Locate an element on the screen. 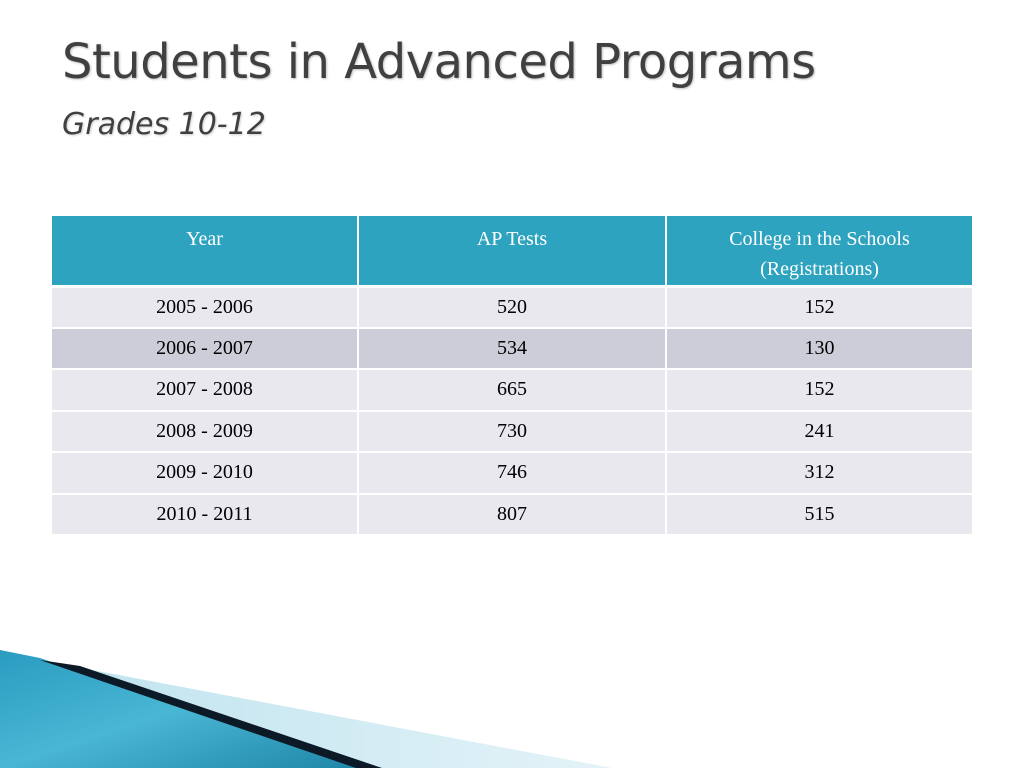 The height and width of the screenshot is (768, 1024). header-year: Year is located at coordinates (205, 252).